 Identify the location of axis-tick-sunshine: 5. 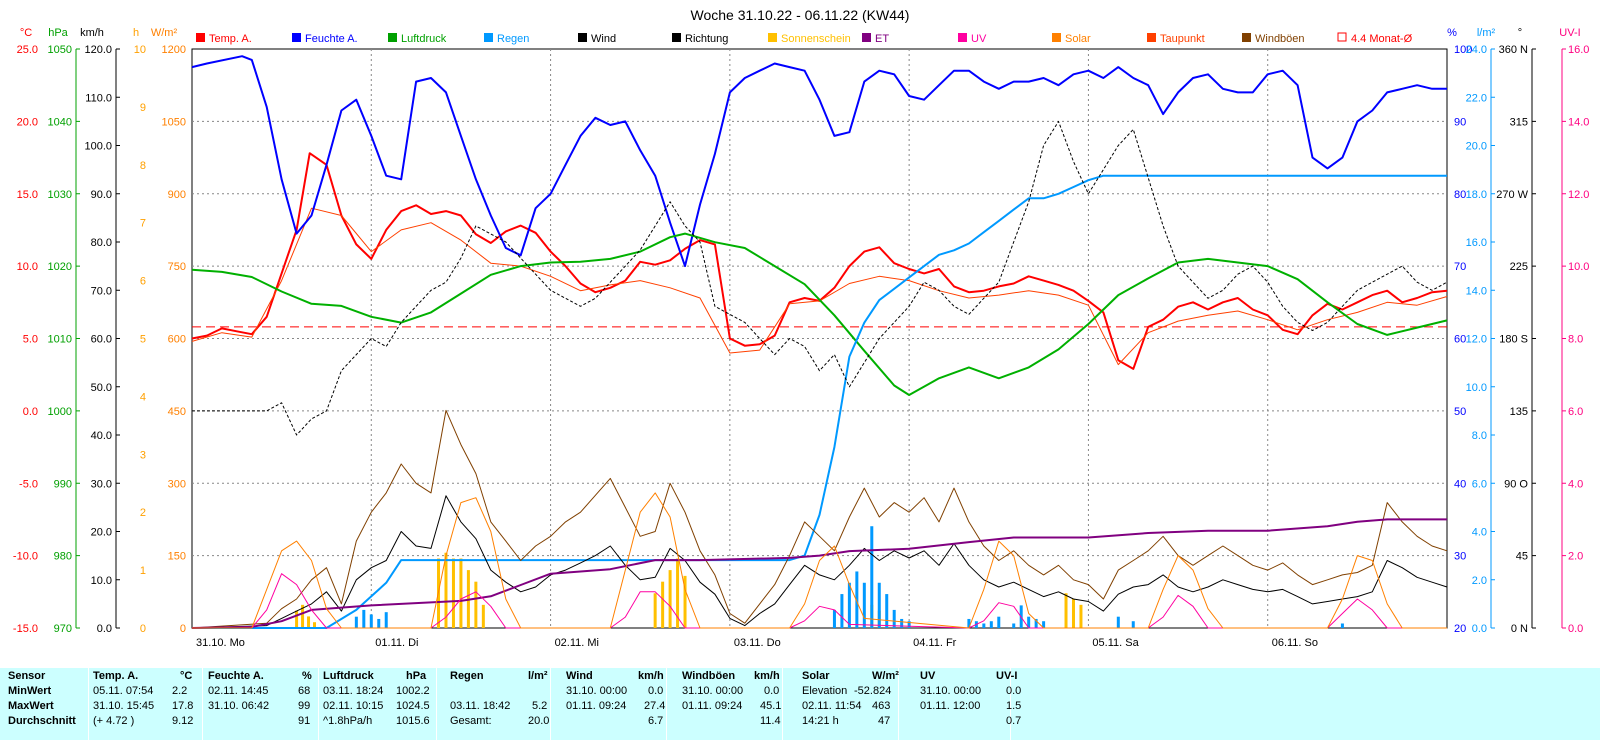
(143, 340).